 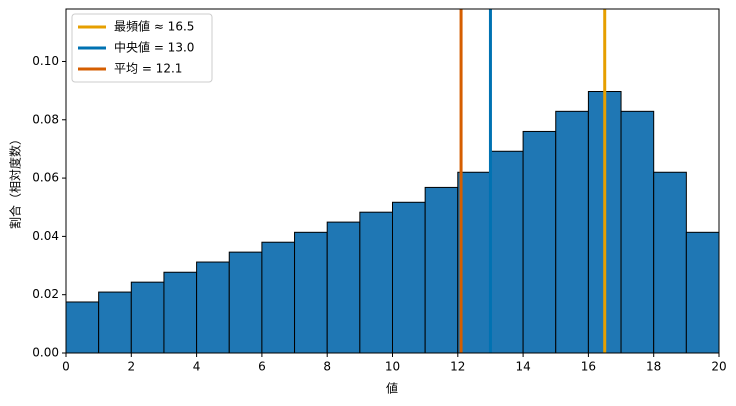 I want to click on y-axis-label: 割合（相対度数）, so click(x=15, y=181).